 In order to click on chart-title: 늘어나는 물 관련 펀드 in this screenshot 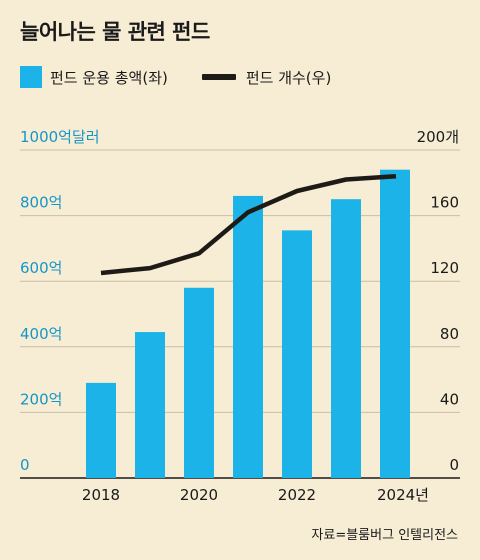, I will do `click(115, 32)`.